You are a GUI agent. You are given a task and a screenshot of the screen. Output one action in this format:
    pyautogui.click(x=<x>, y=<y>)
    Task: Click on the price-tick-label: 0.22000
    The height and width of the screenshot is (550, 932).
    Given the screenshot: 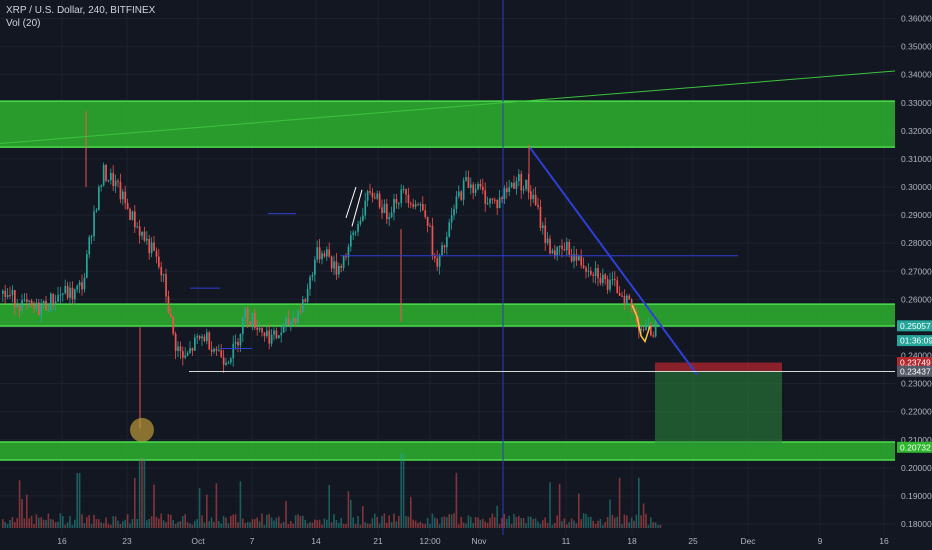 What is the action you would take?
    pyautogui.click(x=916, y=412)
    